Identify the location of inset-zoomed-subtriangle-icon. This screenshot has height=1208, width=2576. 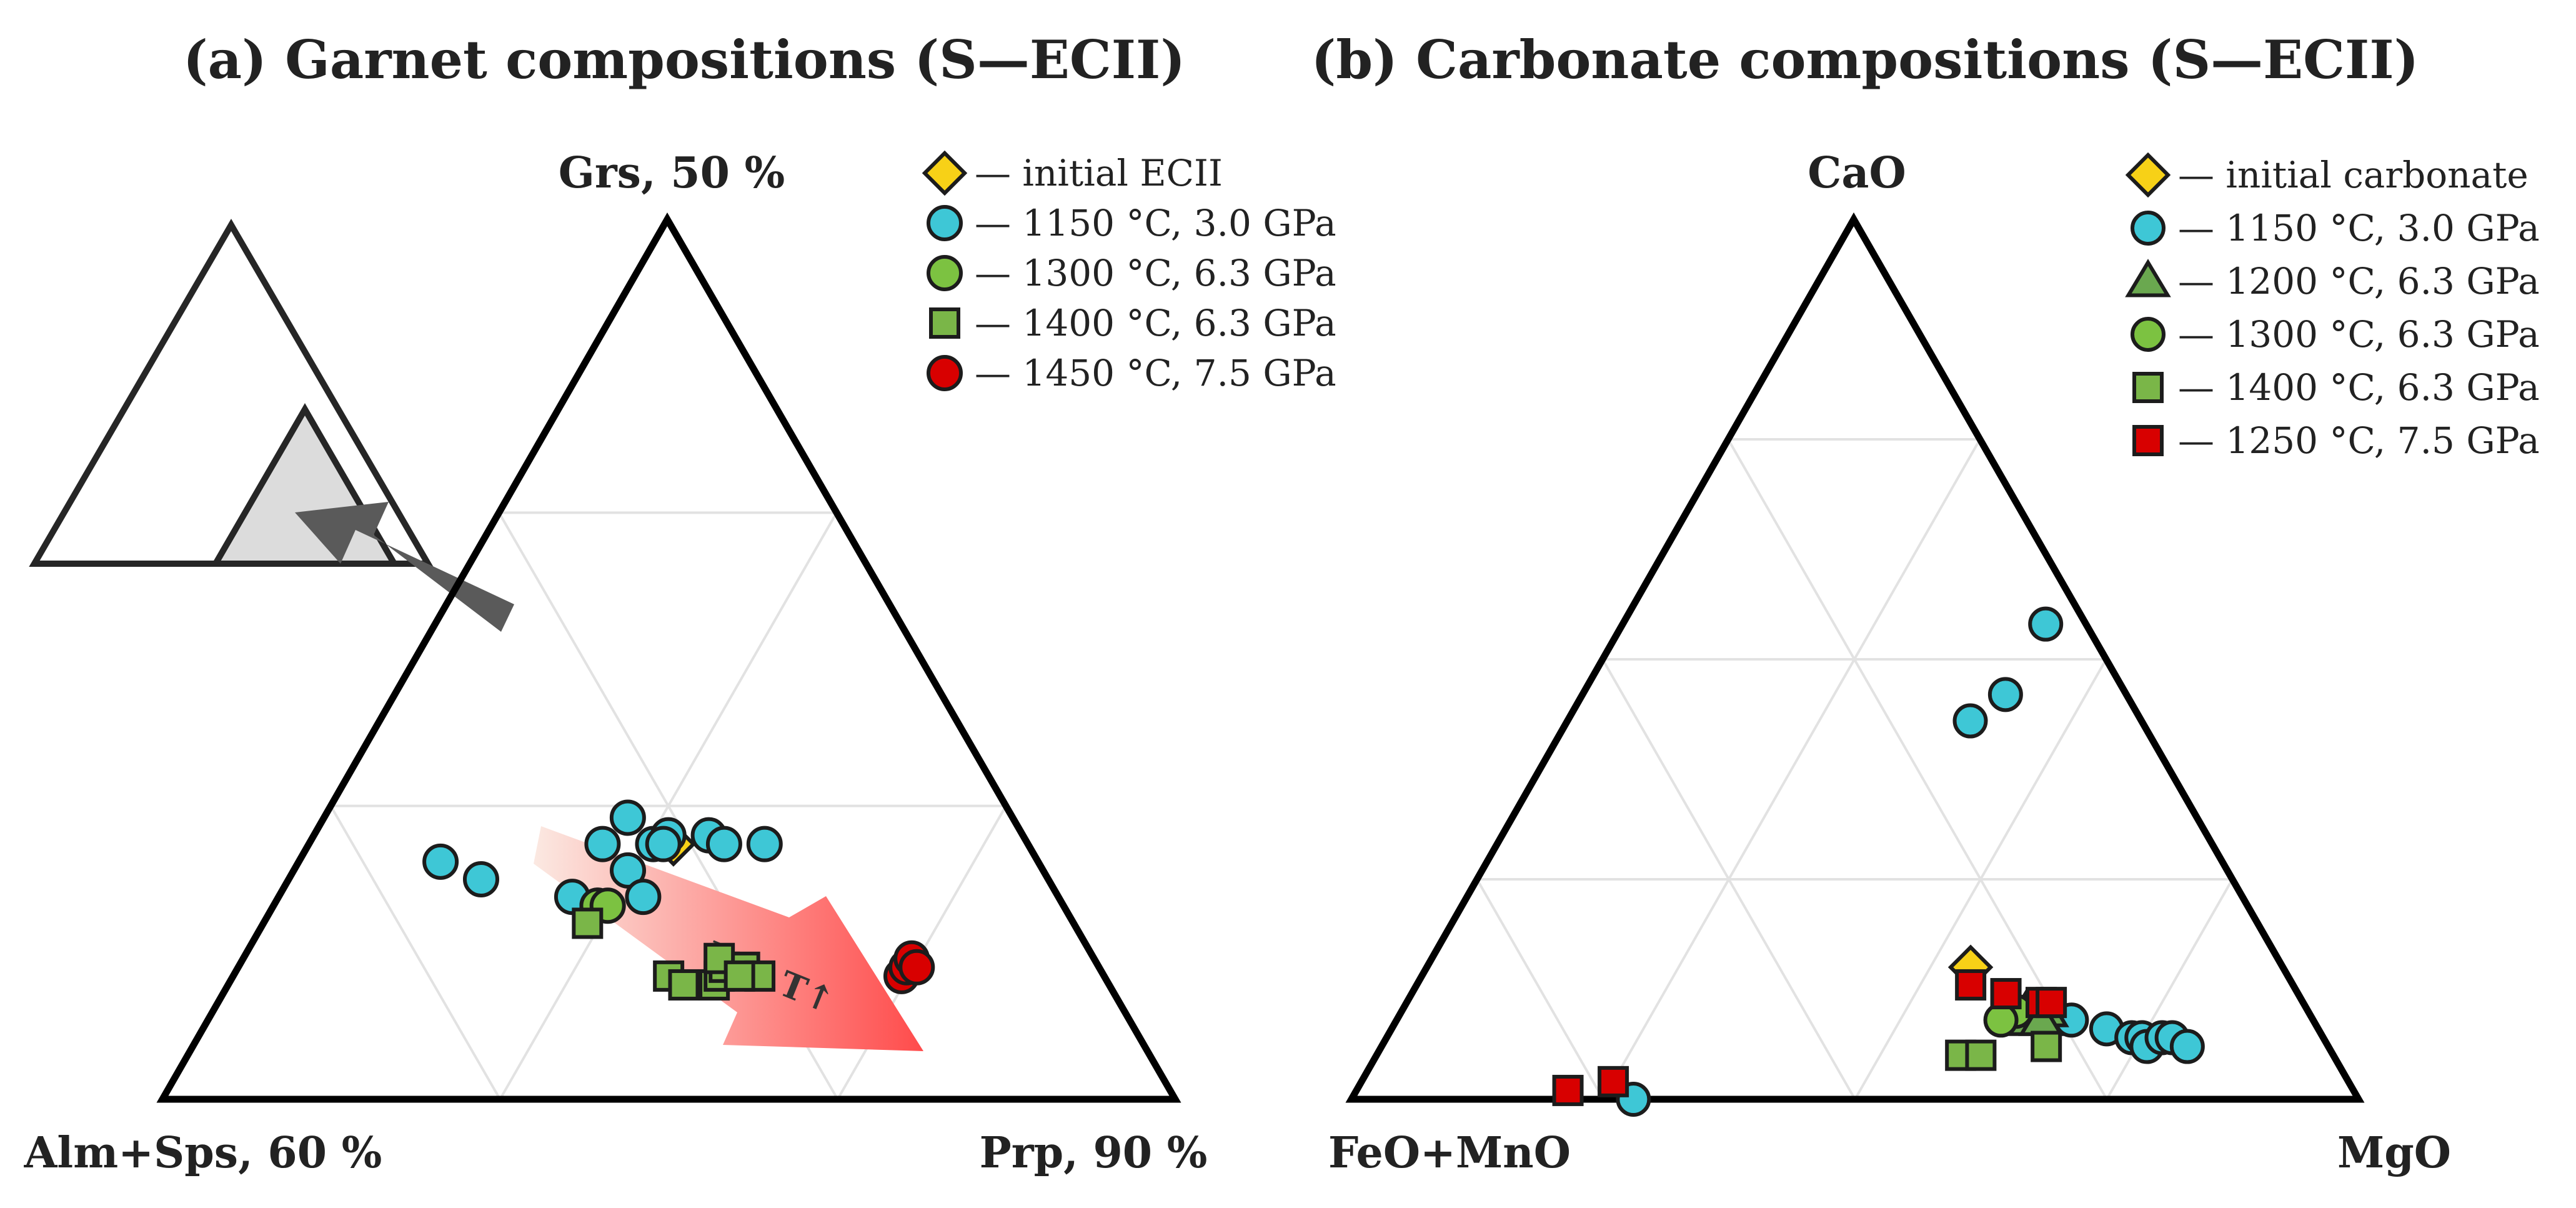
(305, 485).